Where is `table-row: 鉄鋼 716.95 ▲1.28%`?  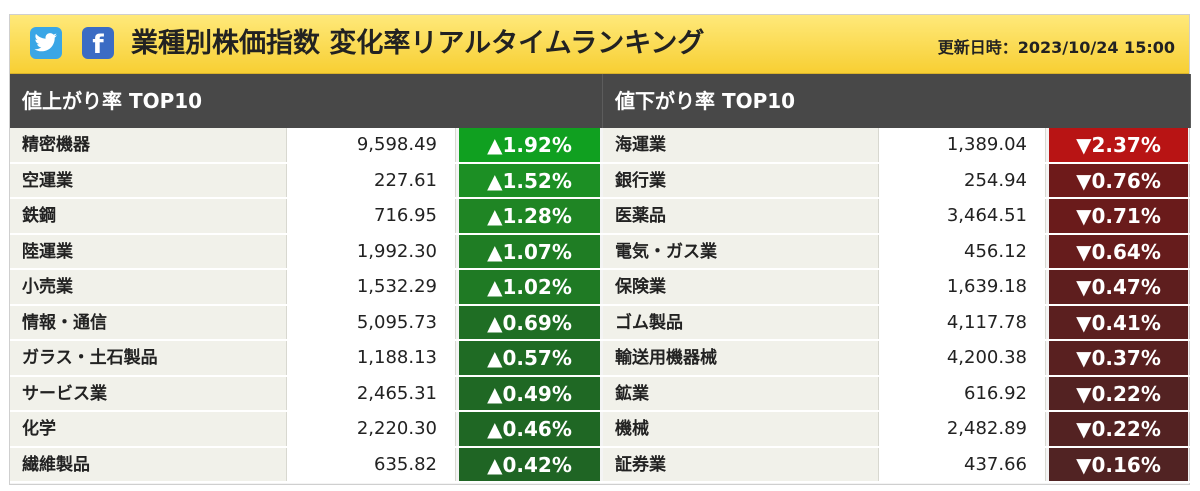
table-row: 鉄鋼 716.95 ▲1.28% is located at coordinates (306, 217).